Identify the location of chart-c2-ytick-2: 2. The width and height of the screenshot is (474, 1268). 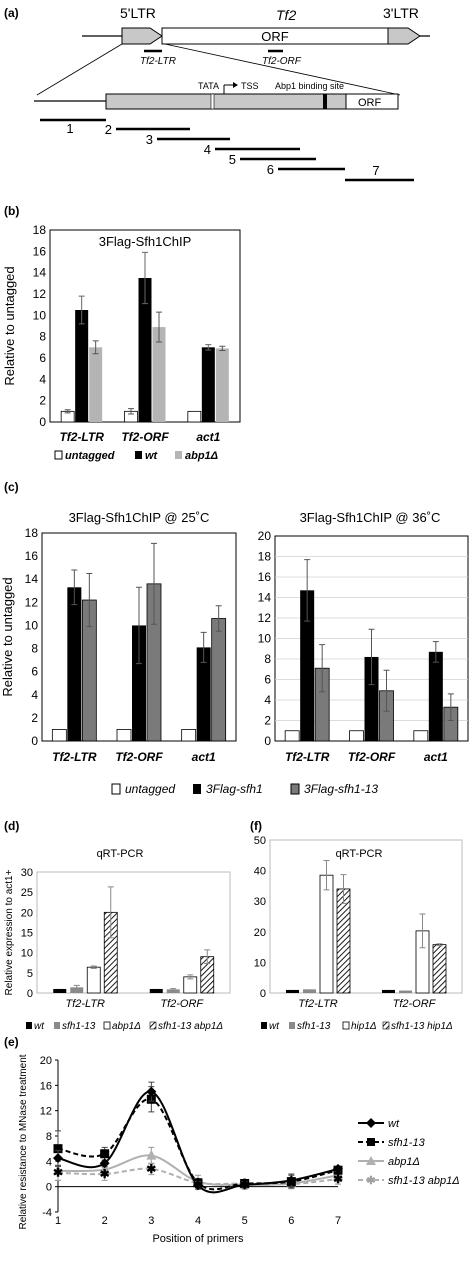
(267, 721).